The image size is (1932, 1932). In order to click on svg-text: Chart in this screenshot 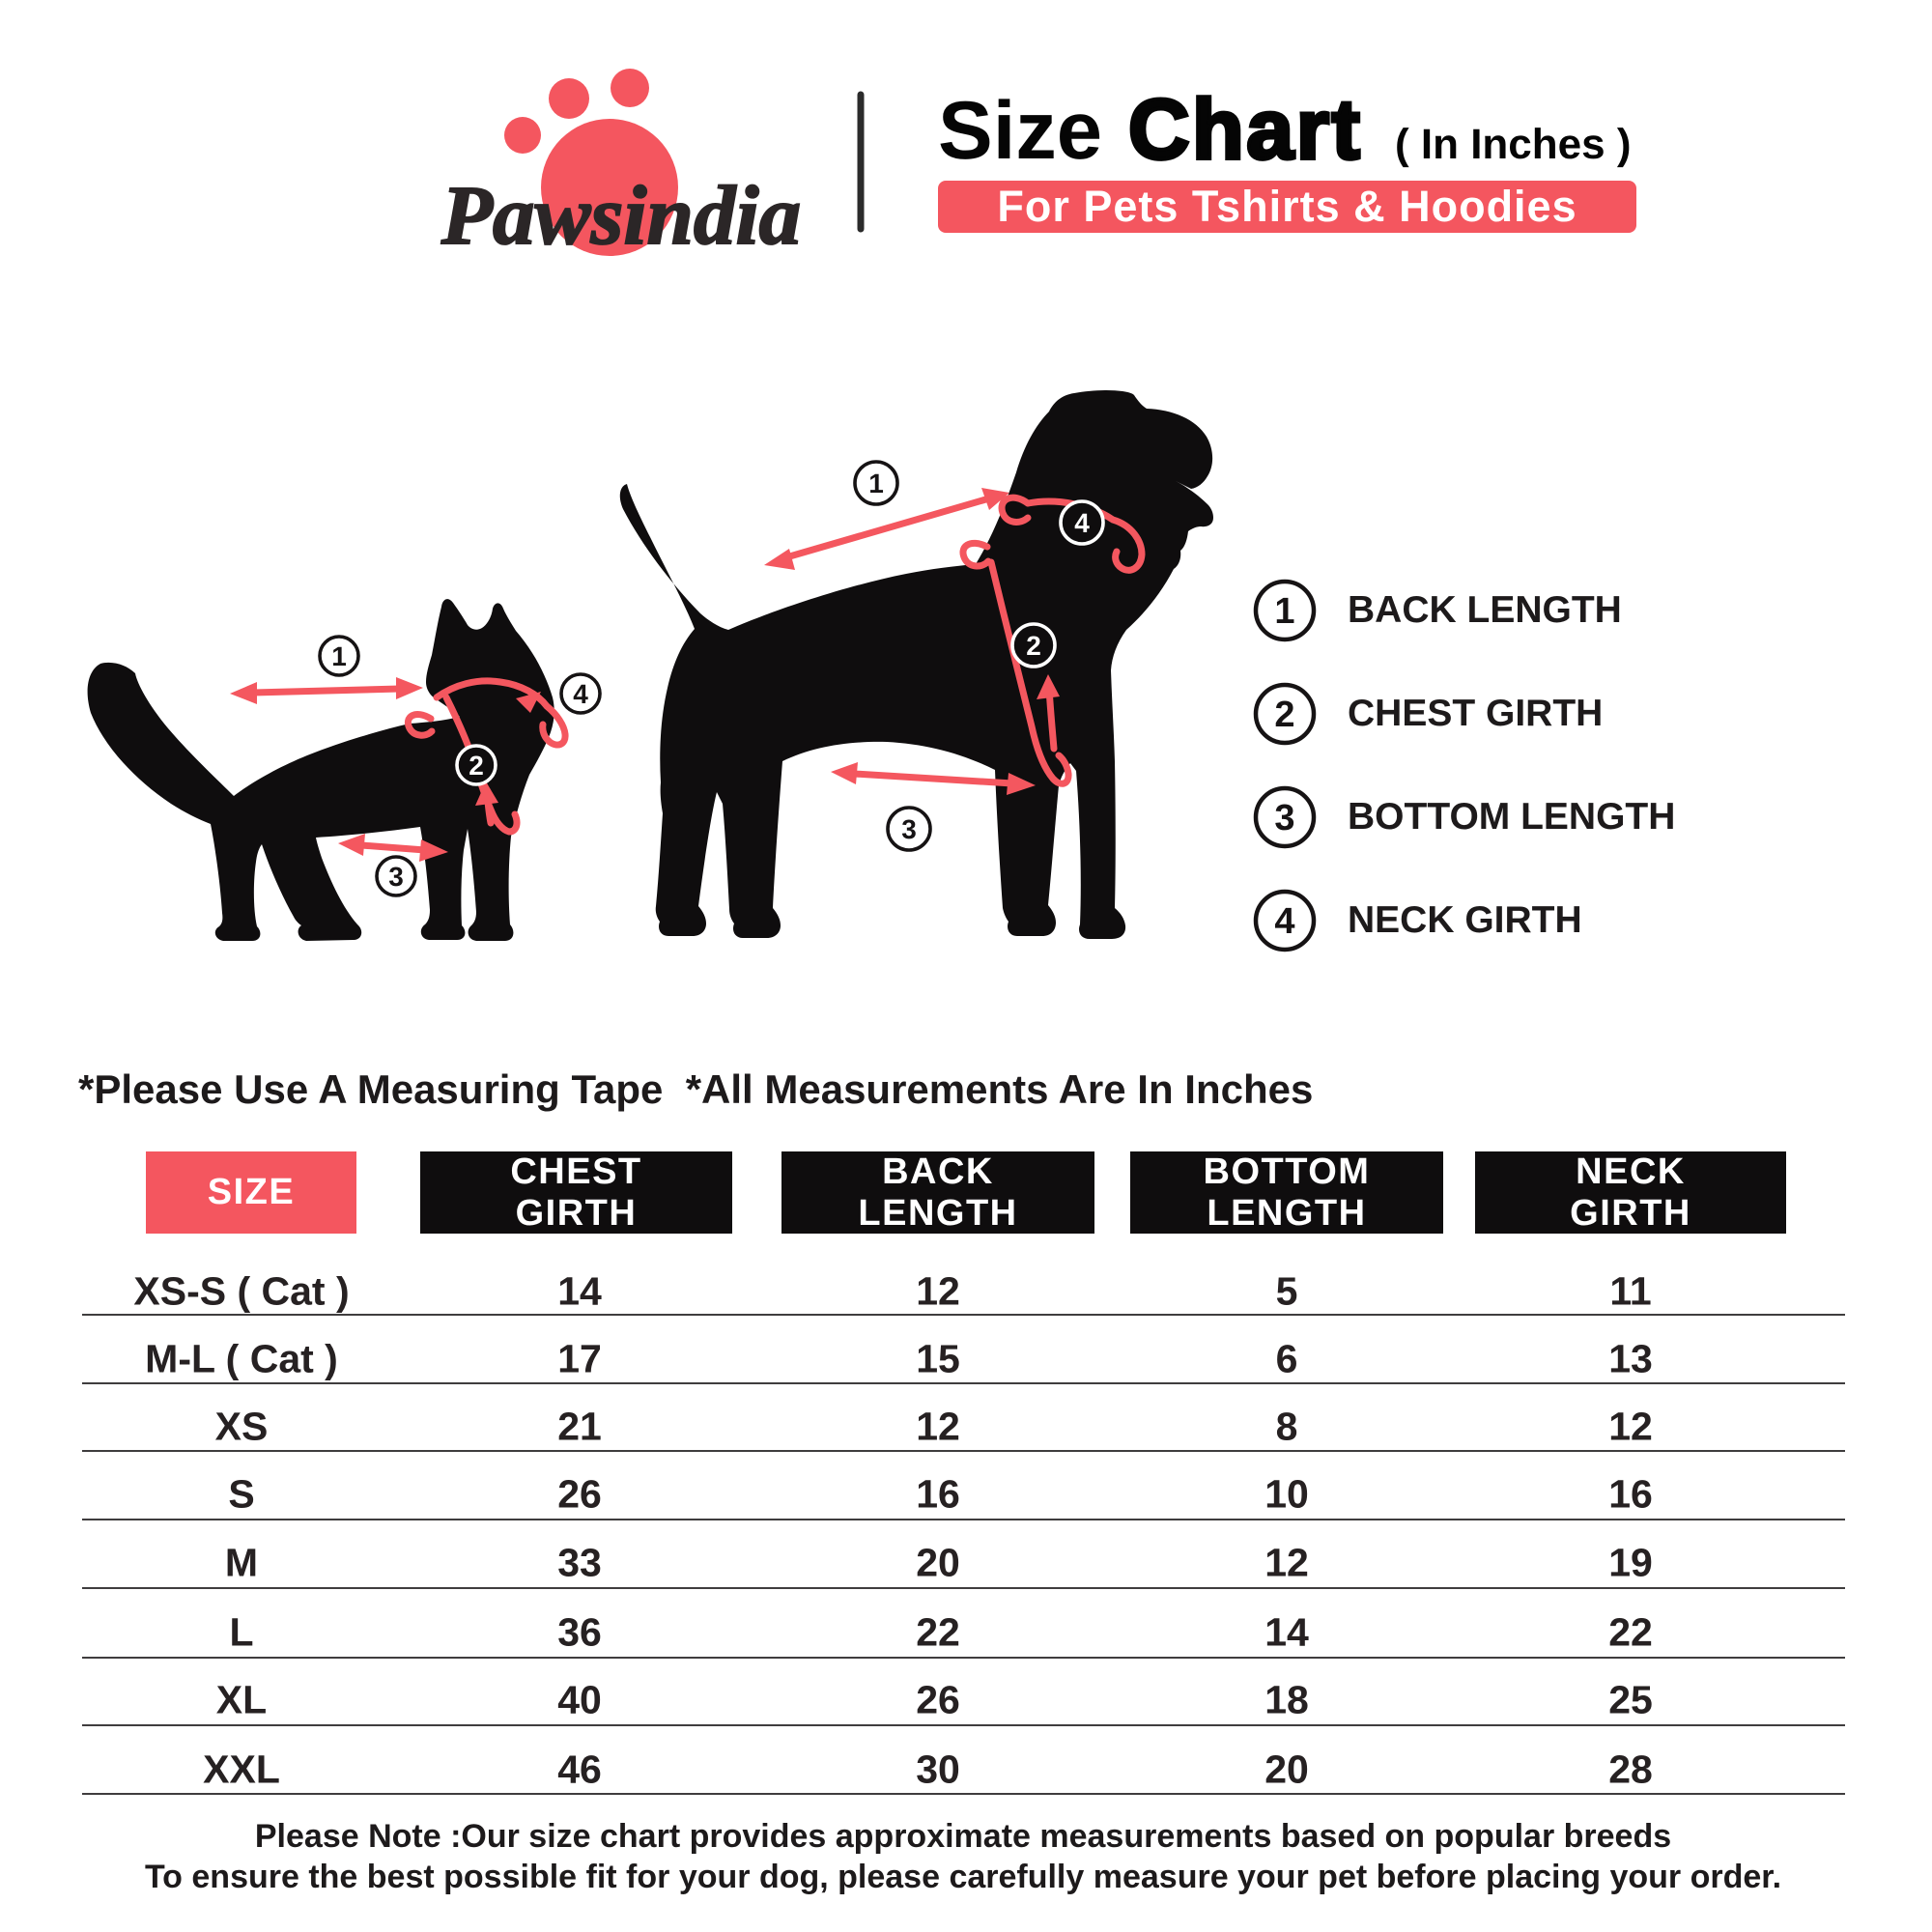, I will do `click(1245, 129)`.